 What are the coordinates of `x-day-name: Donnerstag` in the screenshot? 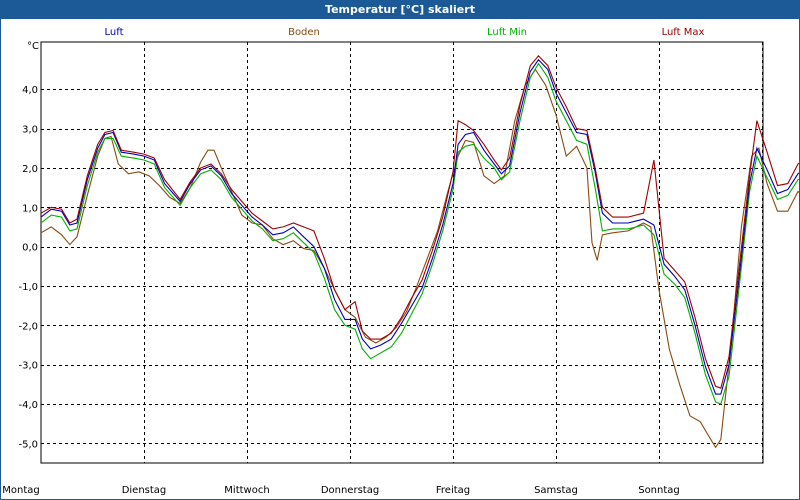 It's located at (350, 490).